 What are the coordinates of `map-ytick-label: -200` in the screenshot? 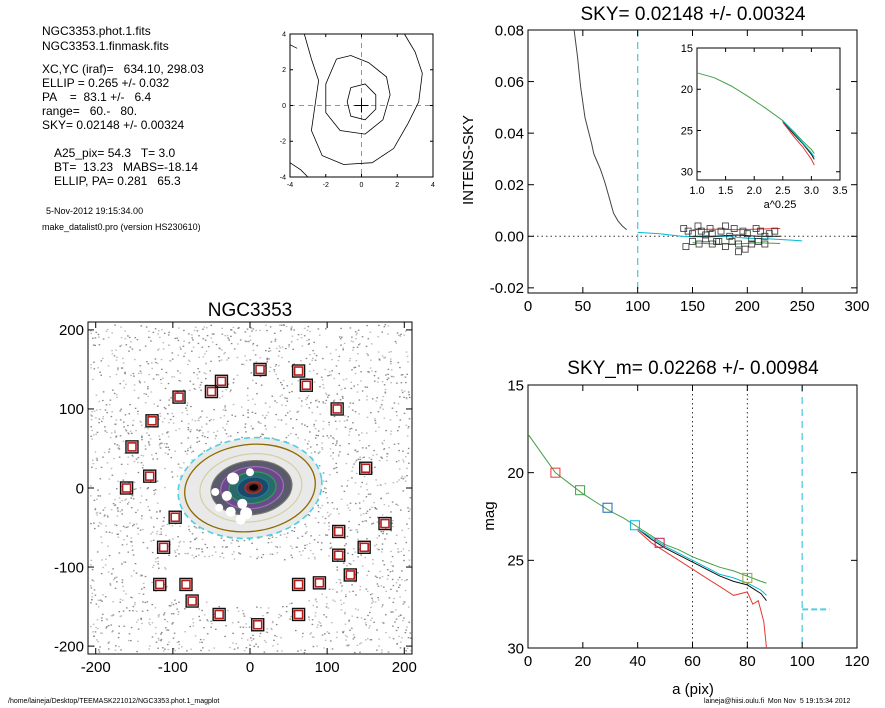 It's located at (69, 646).